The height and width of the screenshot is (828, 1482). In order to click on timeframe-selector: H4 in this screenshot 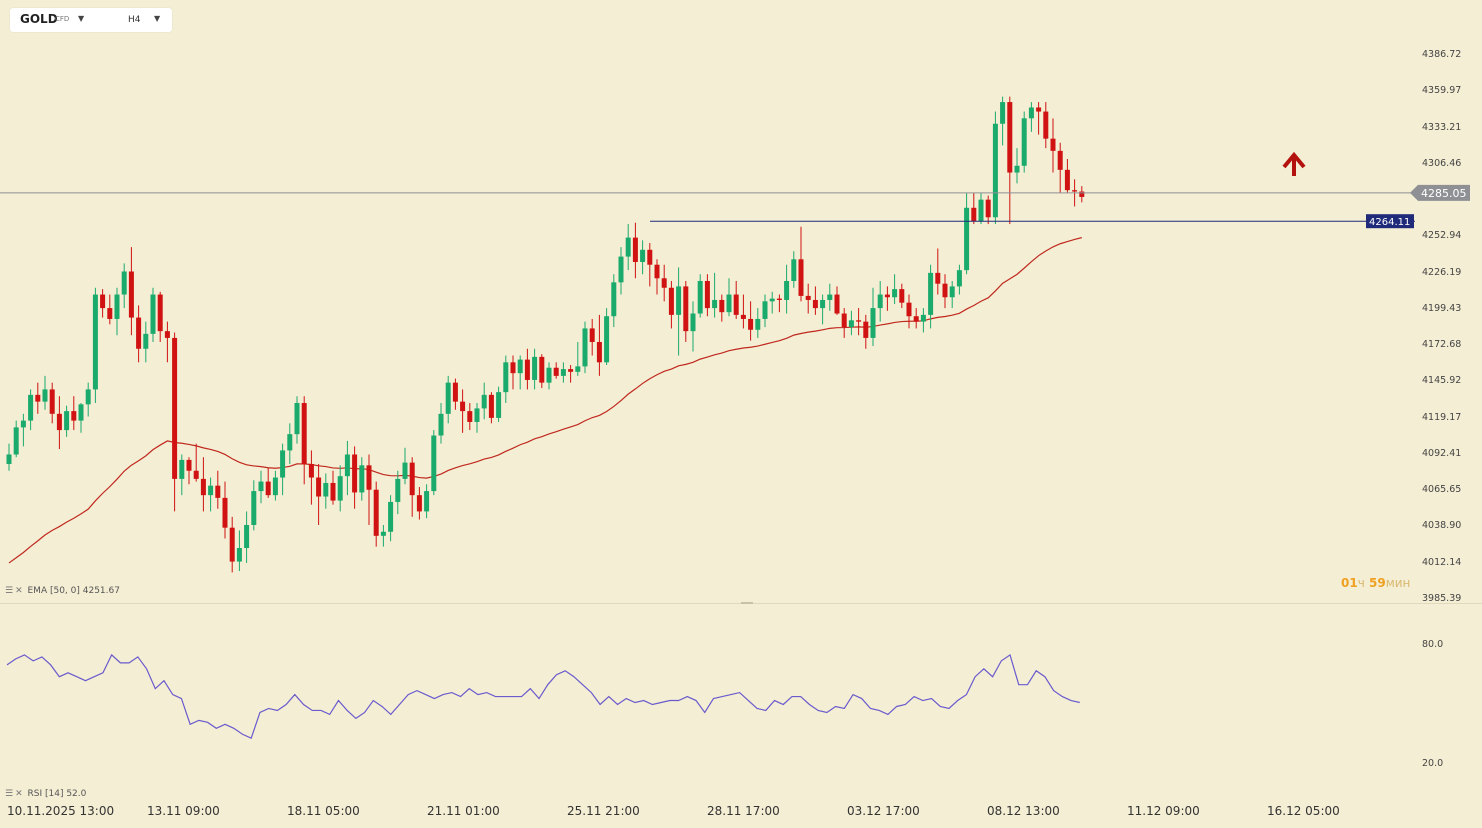, I will do `click(134, 20)`.